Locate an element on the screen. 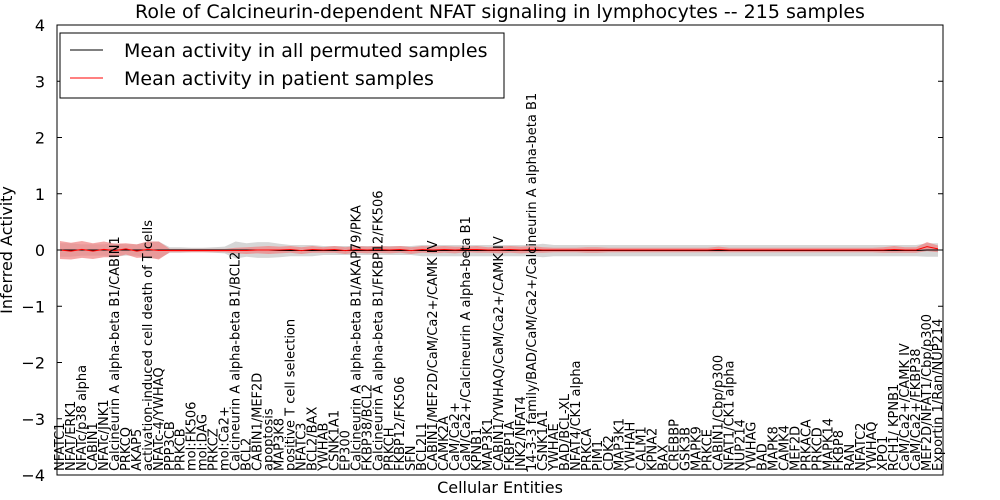 The image size is (1000, 500). x-category-label: BCL2/BAX is located at coordinates (312, 439).